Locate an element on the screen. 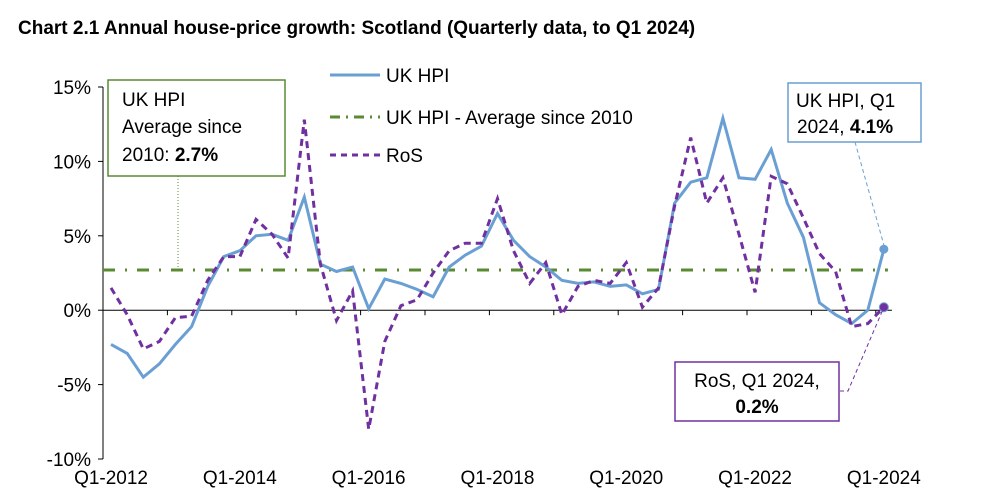  ros-label-box is located at coordinates (757, 391).